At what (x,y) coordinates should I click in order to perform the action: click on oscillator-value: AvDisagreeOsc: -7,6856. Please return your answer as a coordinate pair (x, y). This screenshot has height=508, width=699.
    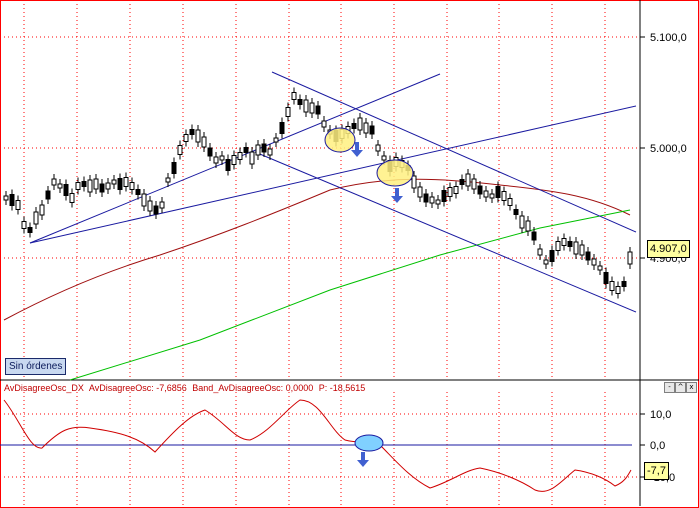
    Looking at the image, I should click on (137, 388).